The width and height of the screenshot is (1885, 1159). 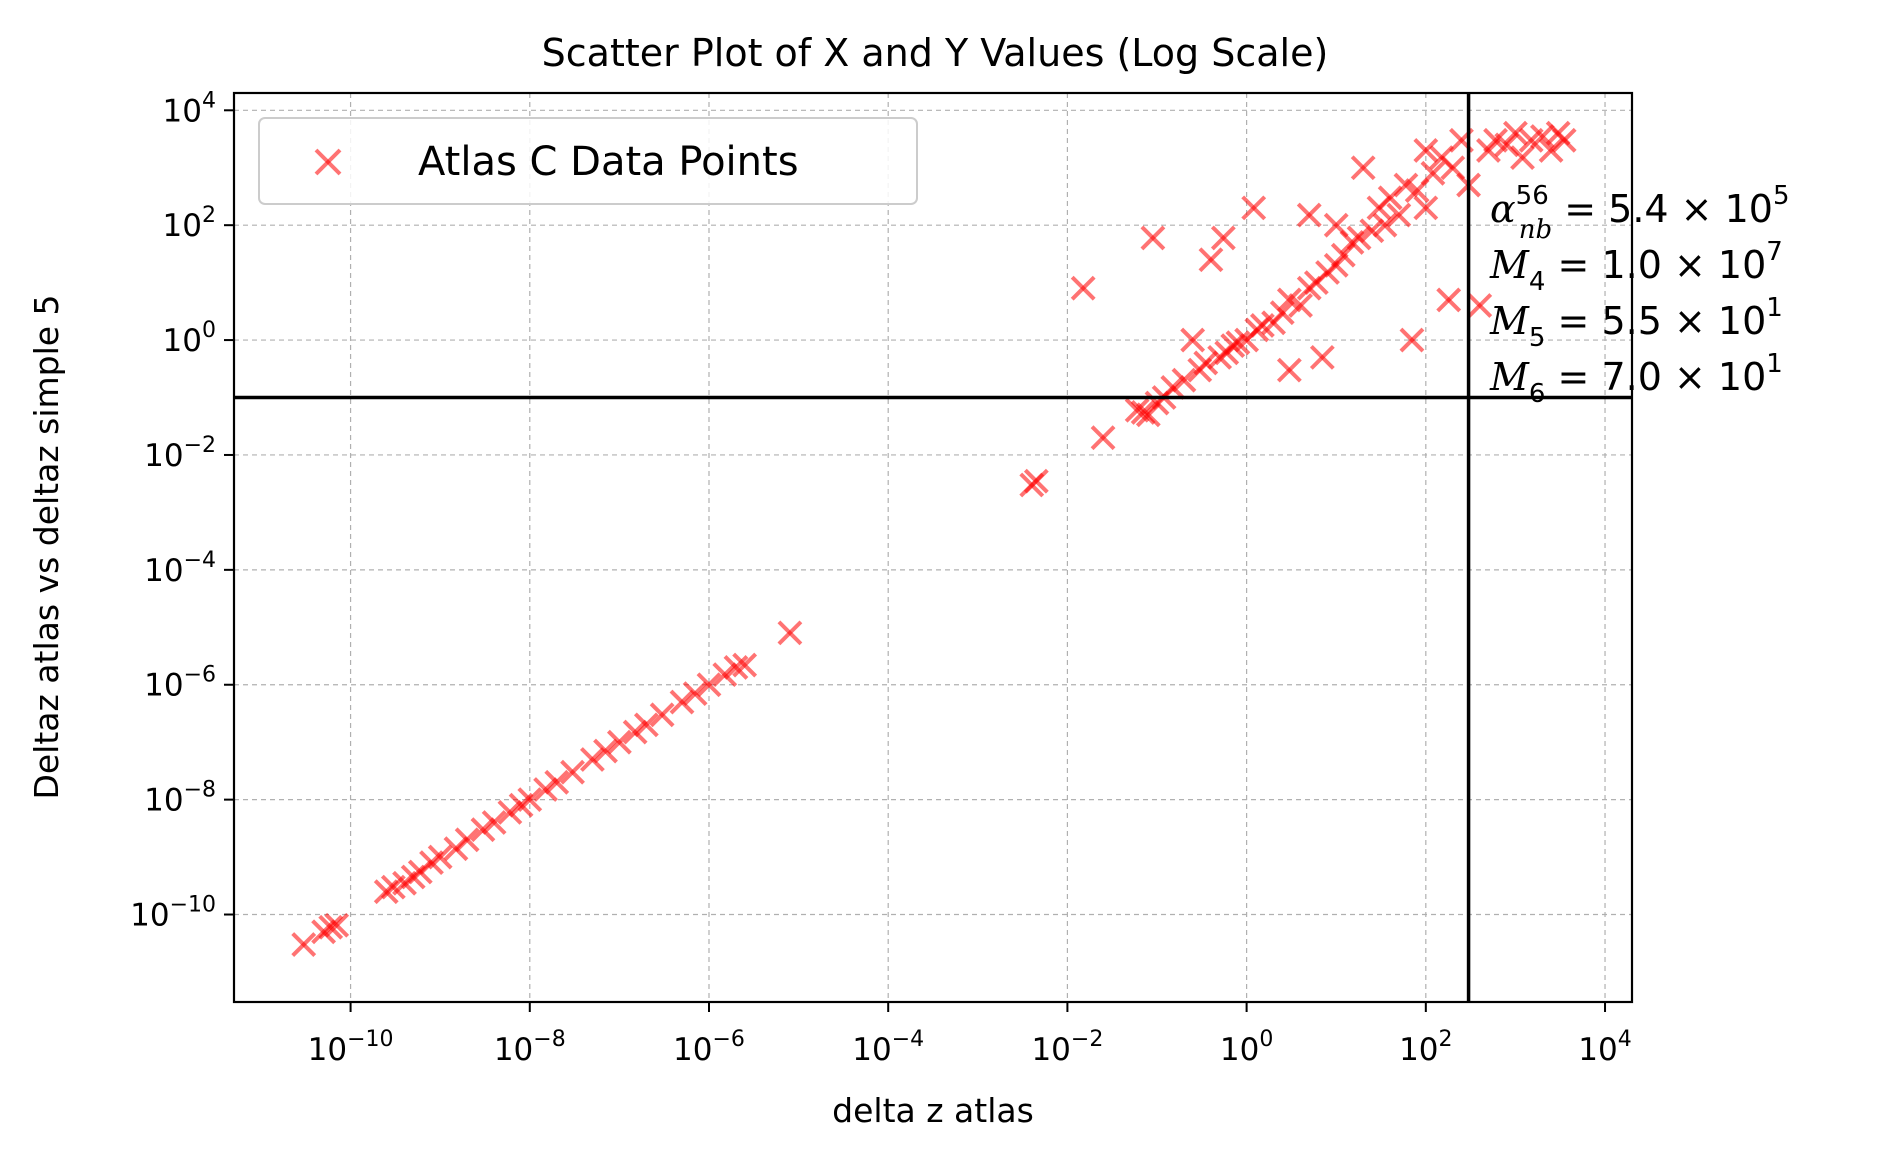 What do you see at coordinates (709, 1047) in the screenshot?
I see `x-tick-label: 10⁻⁶` at bounding box center [709, 1047].